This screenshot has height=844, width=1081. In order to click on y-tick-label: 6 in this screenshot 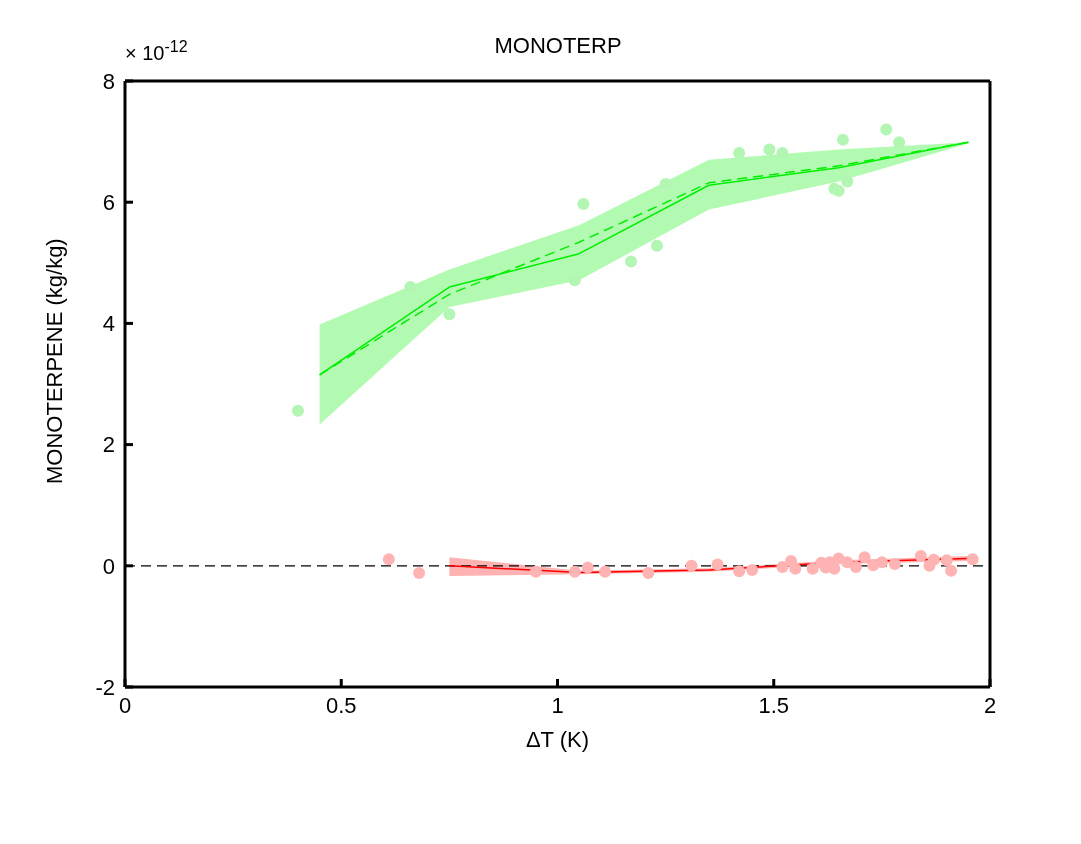, I will do `click(108, 203)`.